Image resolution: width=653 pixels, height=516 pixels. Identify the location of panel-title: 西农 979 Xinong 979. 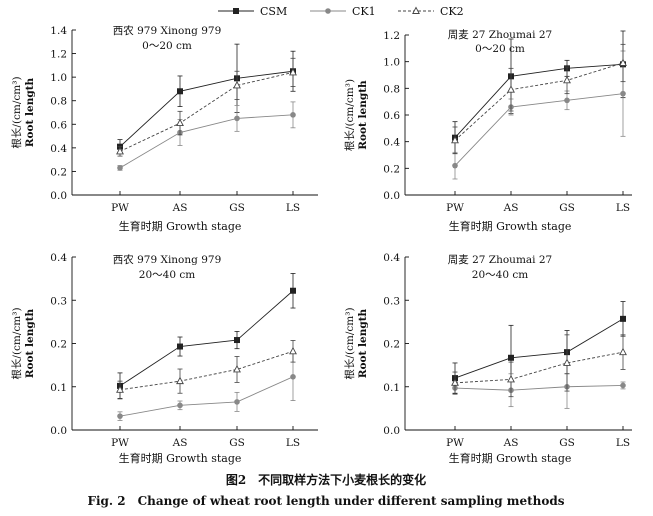
(167, 259).